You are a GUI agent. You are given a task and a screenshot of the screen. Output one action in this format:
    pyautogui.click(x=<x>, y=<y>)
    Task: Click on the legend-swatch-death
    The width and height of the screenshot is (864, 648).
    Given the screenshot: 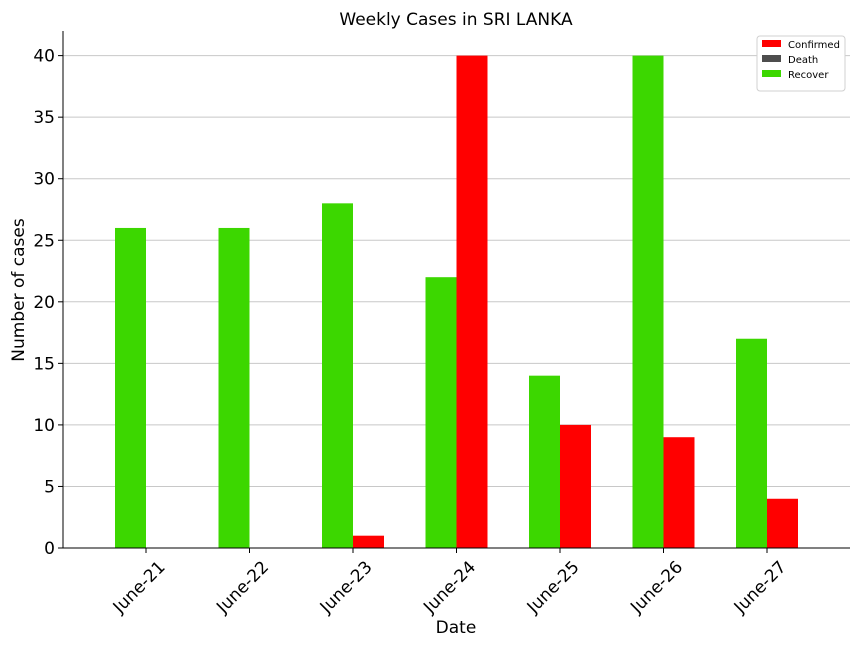 What is the action you would take?
    pyautogui.click(x=771, y=58)
    